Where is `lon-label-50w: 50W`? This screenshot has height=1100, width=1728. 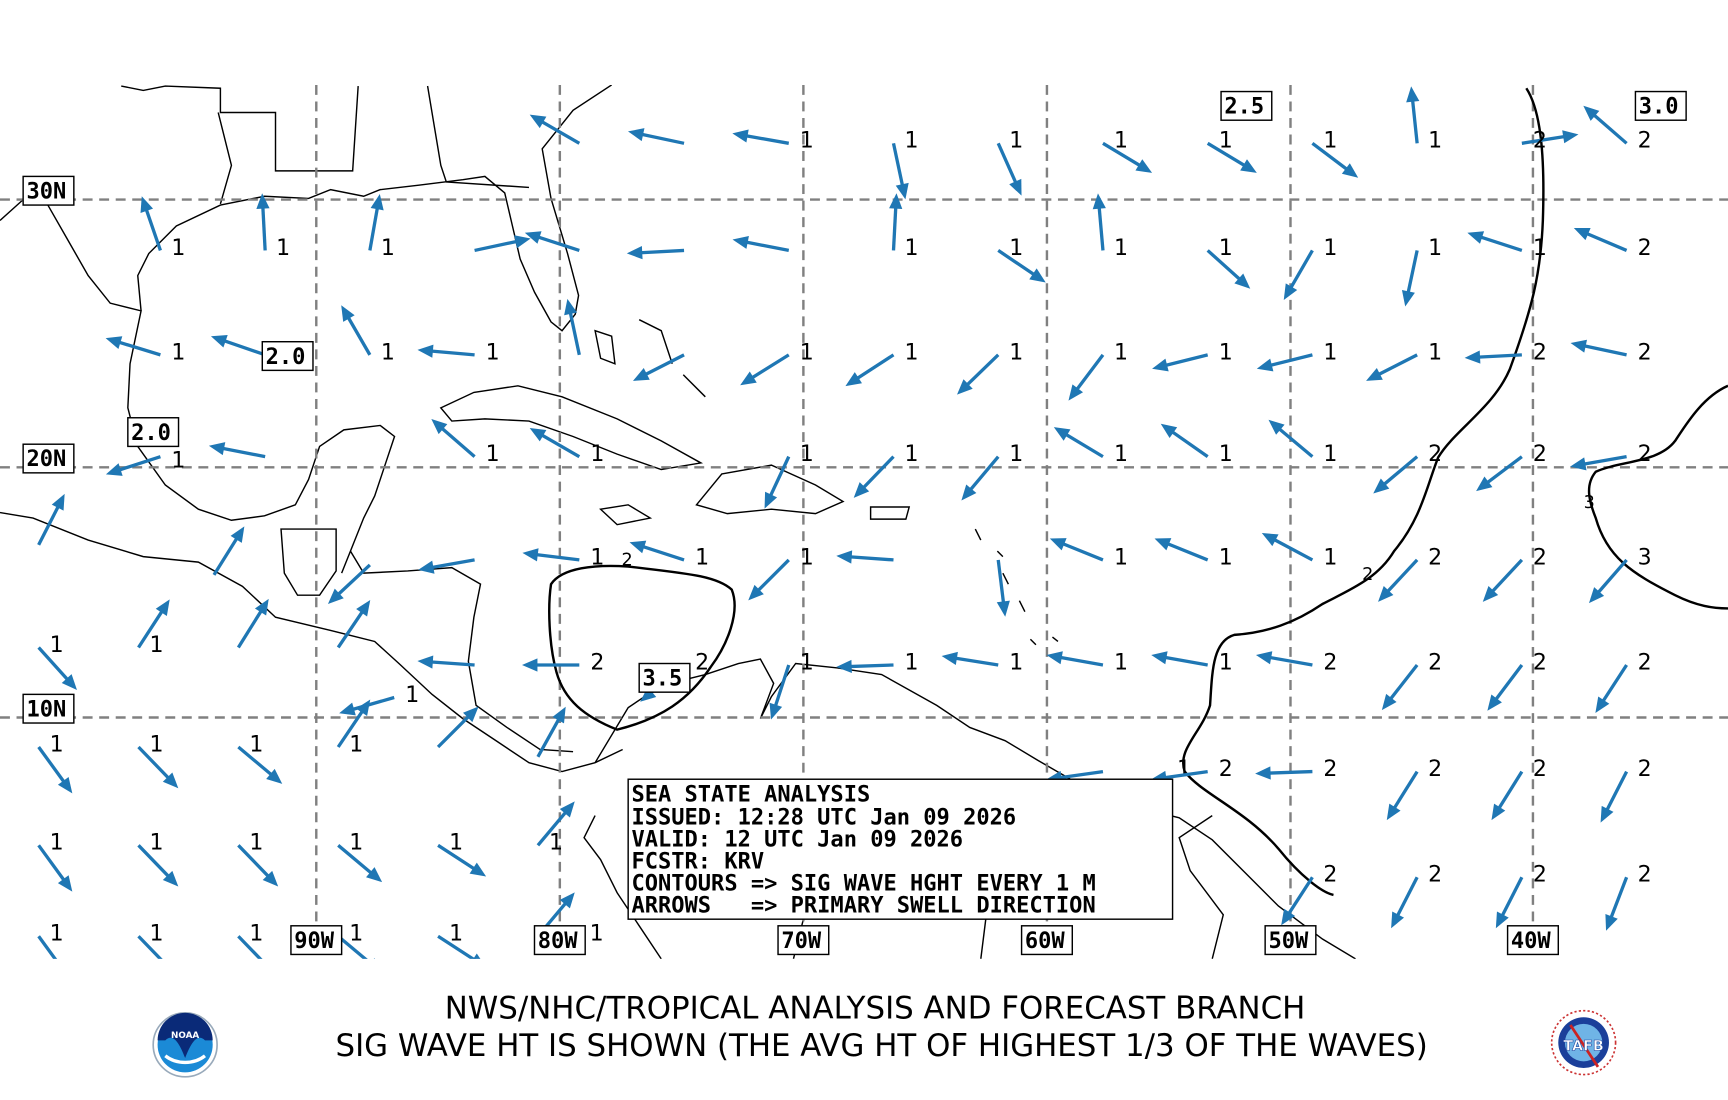 lon-label-50w: 50W is located at coordinates (1288, 941).